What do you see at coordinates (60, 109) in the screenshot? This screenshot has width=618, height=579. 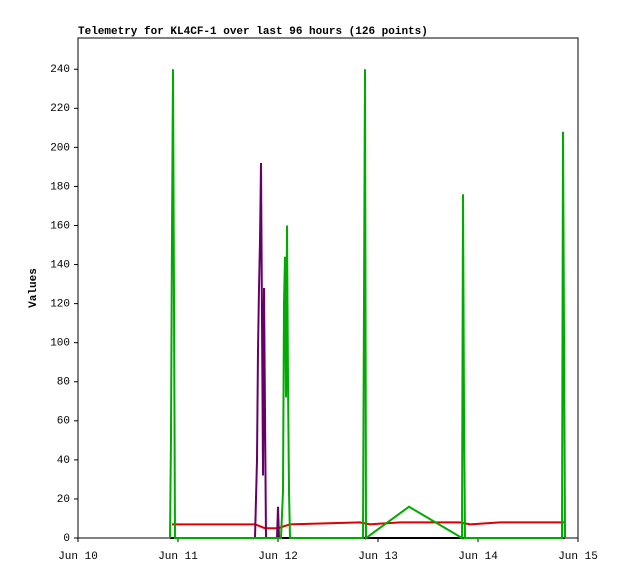 I see `y-tick-label: 220` at bounding box center [60, 109].